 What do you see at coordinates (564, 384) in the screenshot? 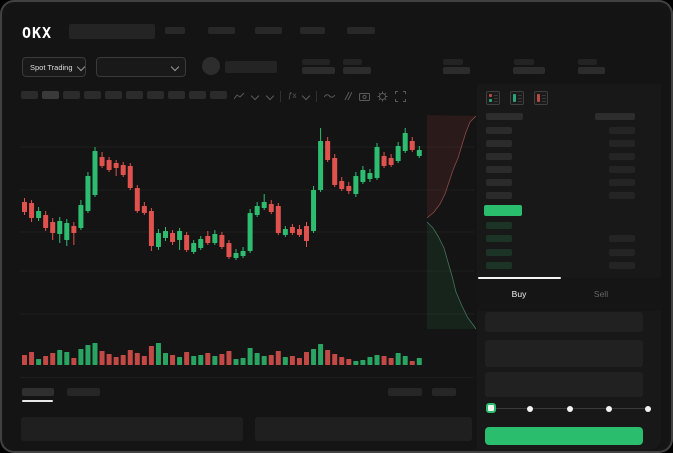
I see `total-input-skeleton` at bounding box center [564, 384].